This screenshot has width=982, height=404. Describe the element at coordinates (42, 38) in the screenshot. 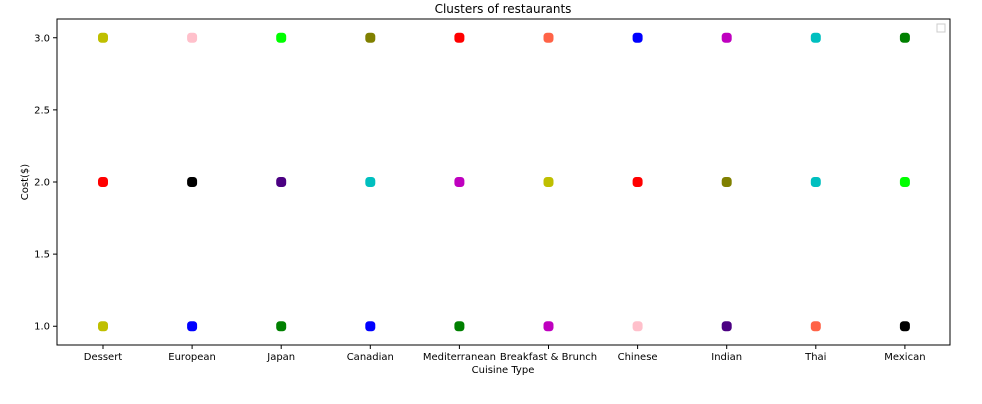

I see `y-tick-label: 3.0` at that location.